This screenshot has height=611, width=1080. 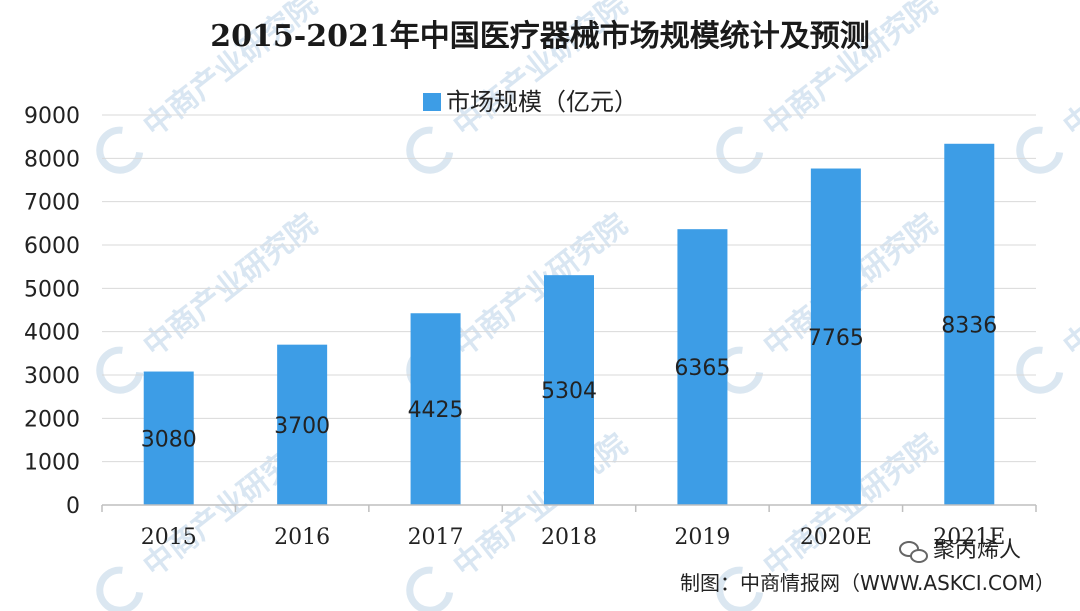 I want to click on x-tick-label: 2020E, so click(x=836, y=537).